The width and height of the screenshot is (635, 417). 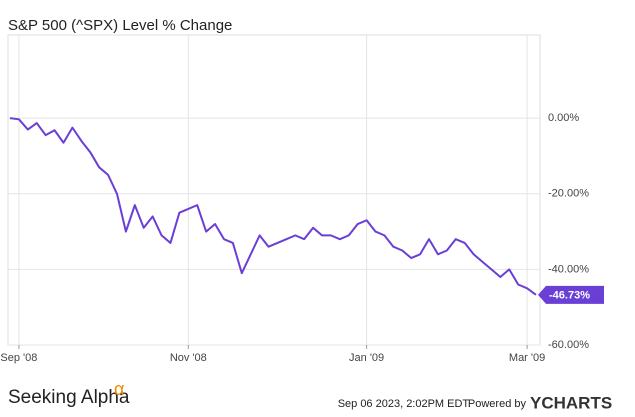 I want to click on x-tick-label: Jan '09, so click(x=366, y=358).